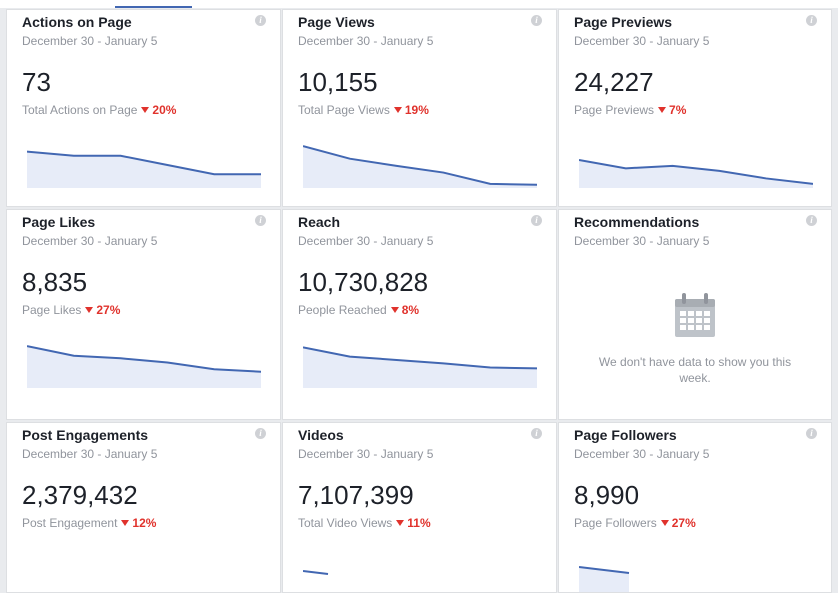  What do you see at coordinates (144, 523) in the screenshot?
I see `change-percent: 12%` at bounding box center [144, 523].